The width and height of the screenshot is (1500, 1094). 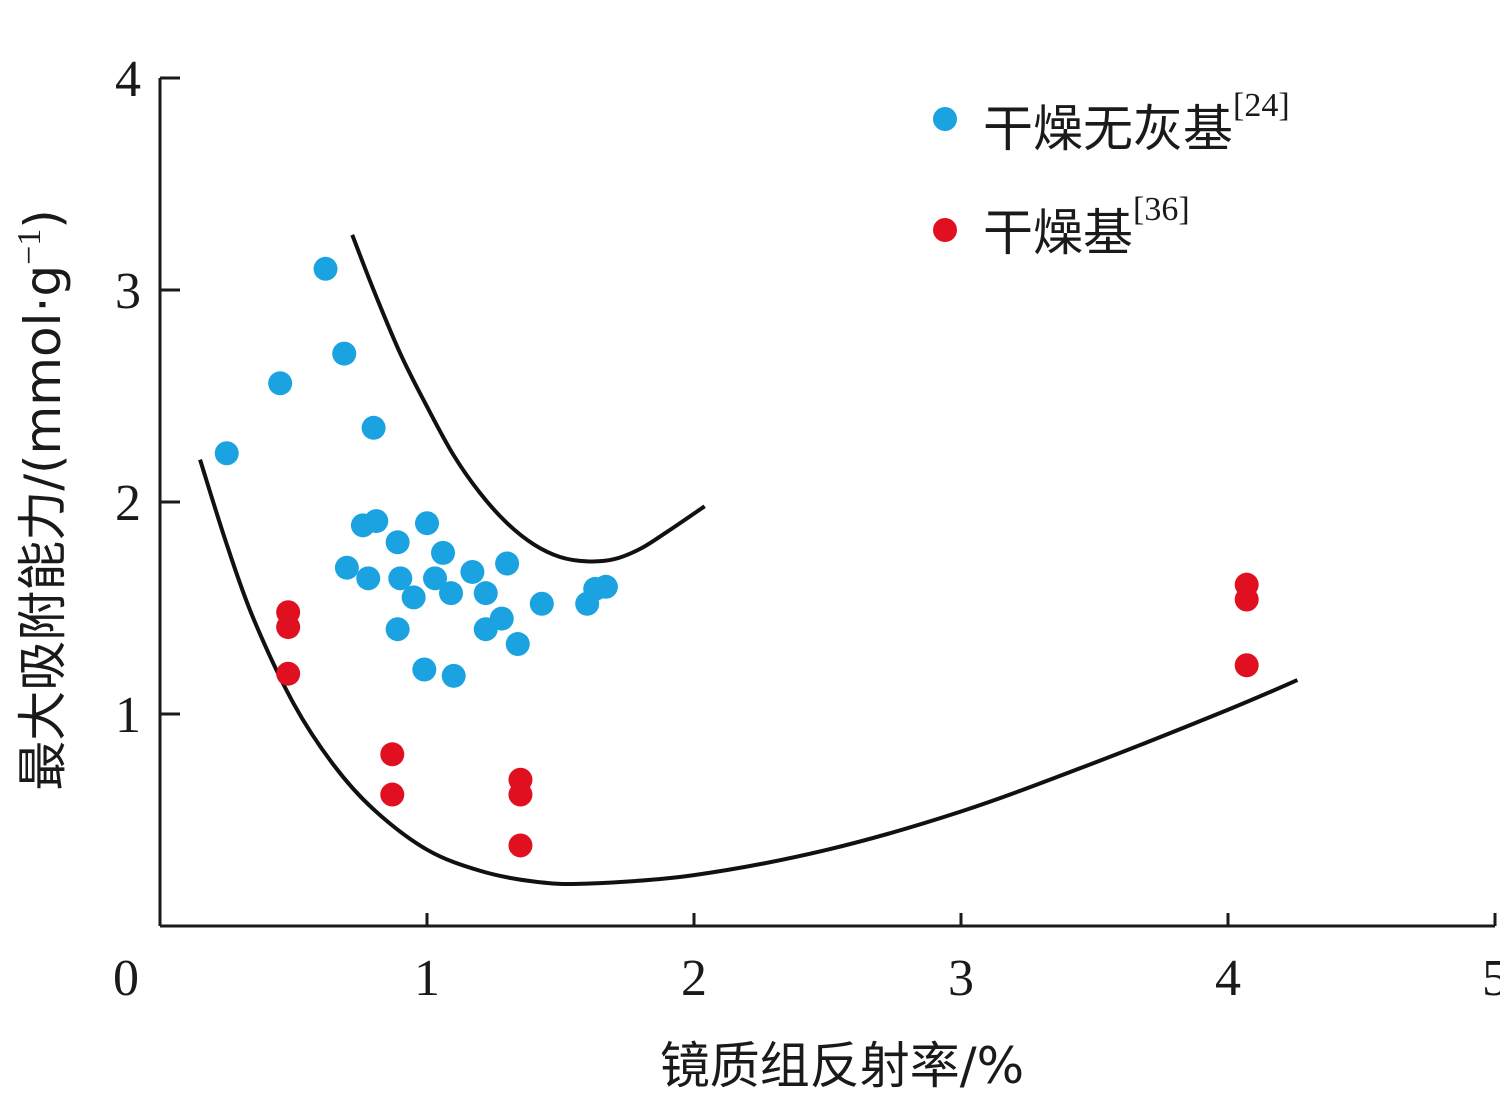 What do you see at coordinates (1058, 233) in the screenshot?
I see `legend-name-series-2: 干燥基` at bounding box center [1058, 233].